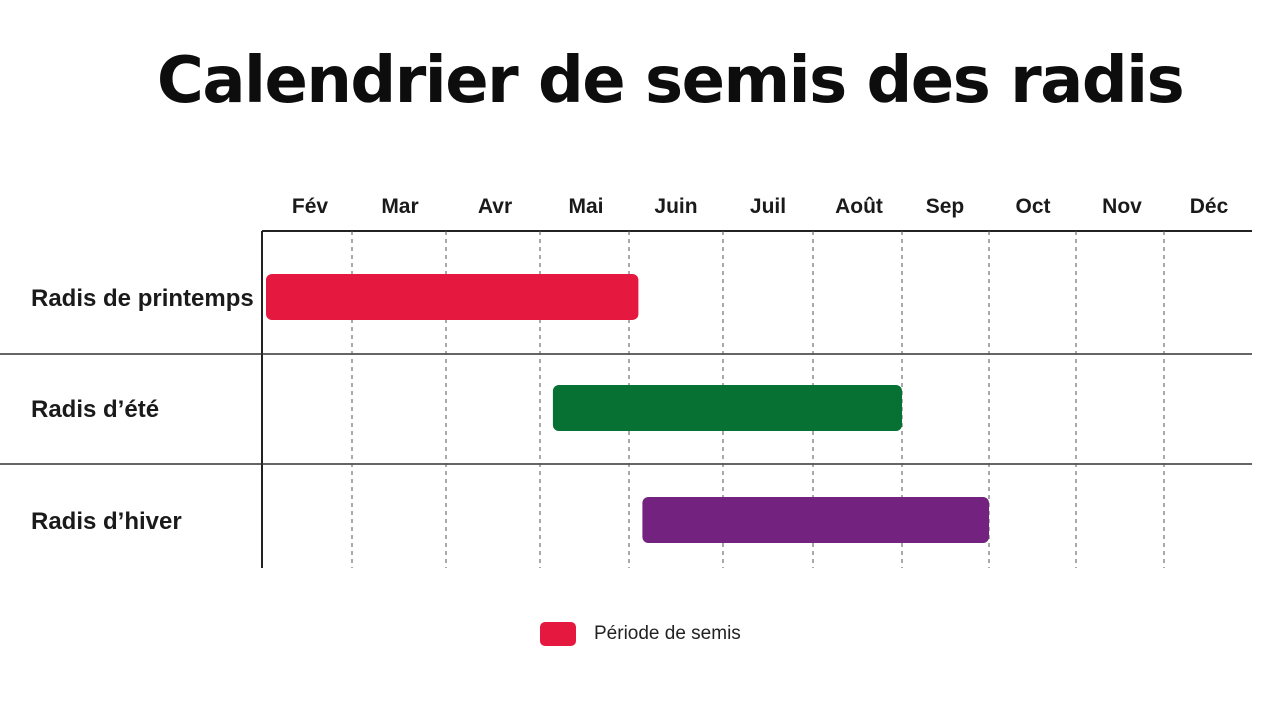  I want to click on month-label: Mar, so click(399, 206).